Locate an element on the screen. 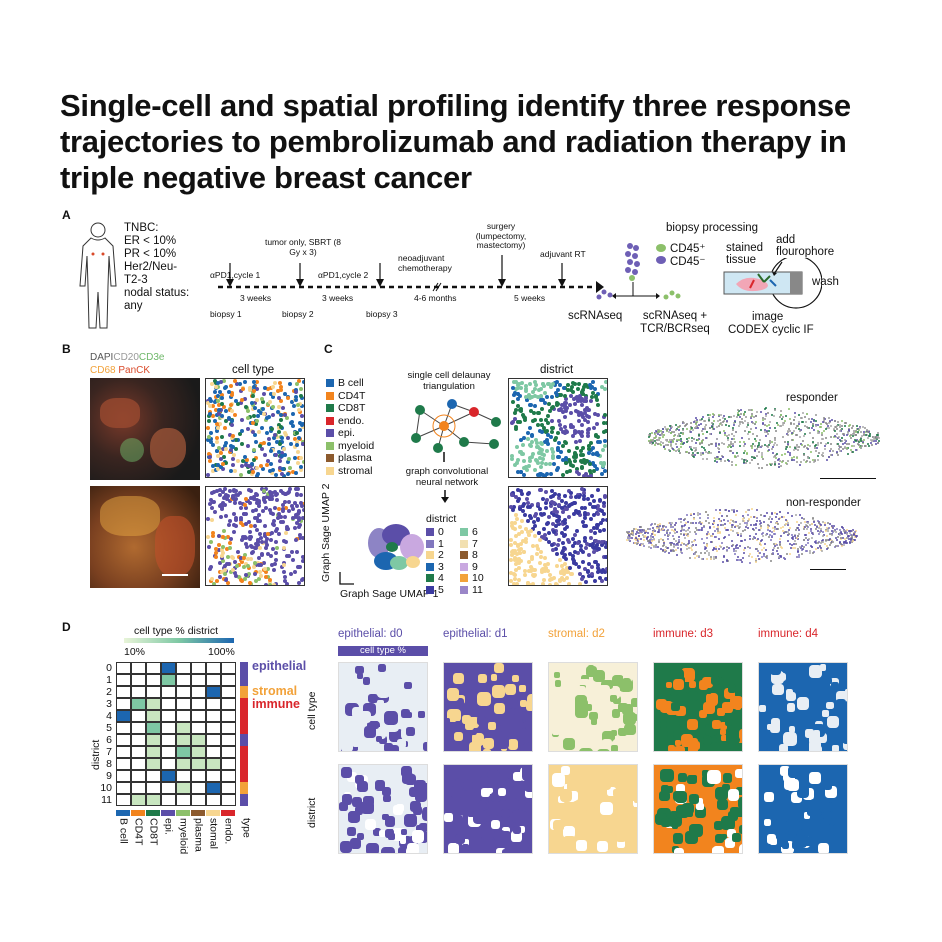  col-tick-label: CD8T is located at coordinates (153, 832).